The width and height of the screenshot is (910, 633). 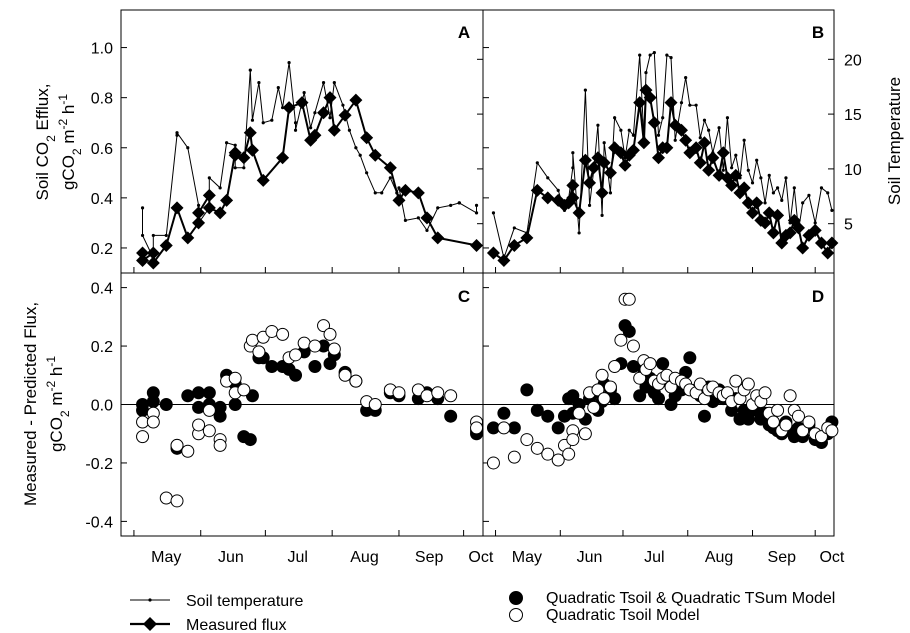 I want to click on legend-label-quadratic-tsum: Quadratic Tsoil & Quadratic TSum Model, so click(x=690, y=598).